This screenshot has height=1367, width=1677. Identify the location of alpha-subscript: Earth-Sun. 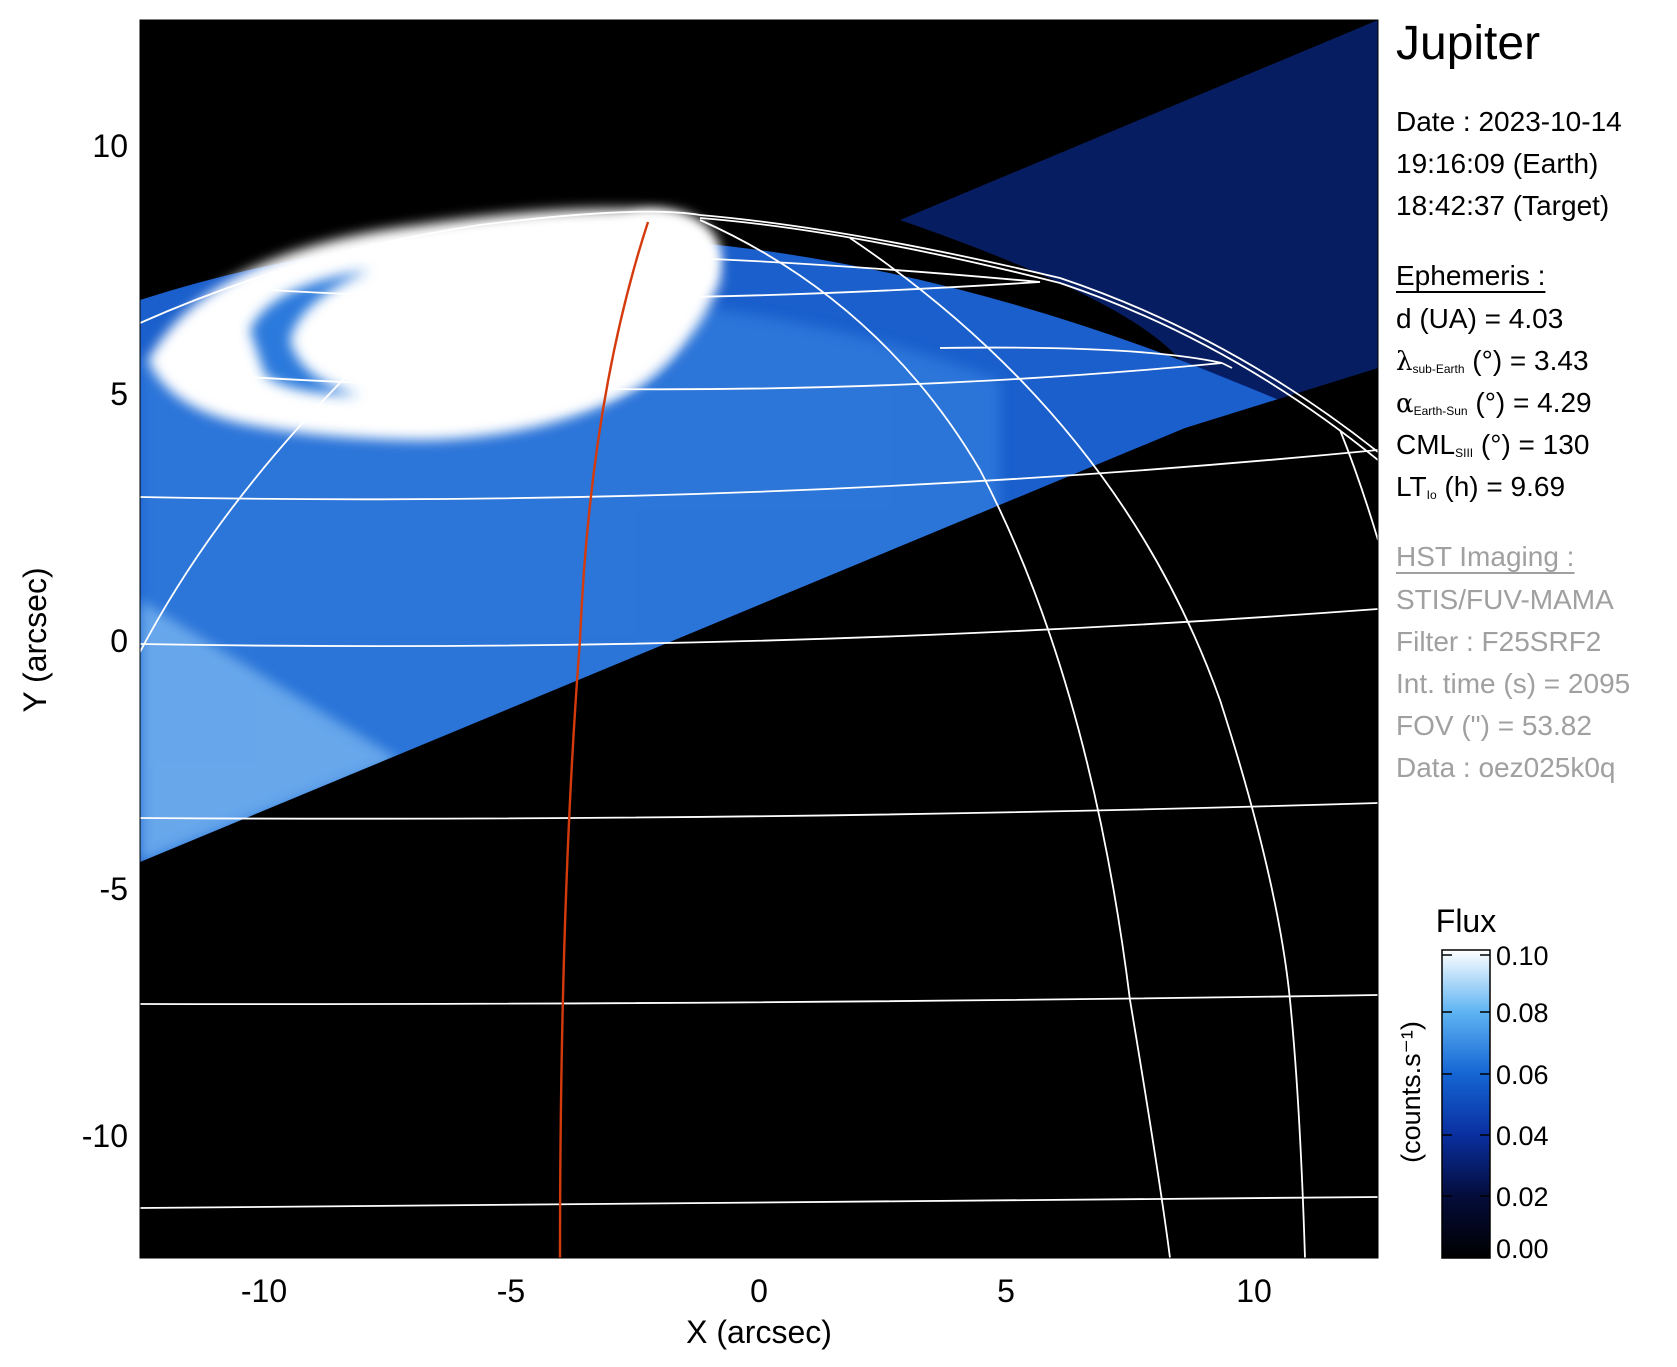
(1440, 411).